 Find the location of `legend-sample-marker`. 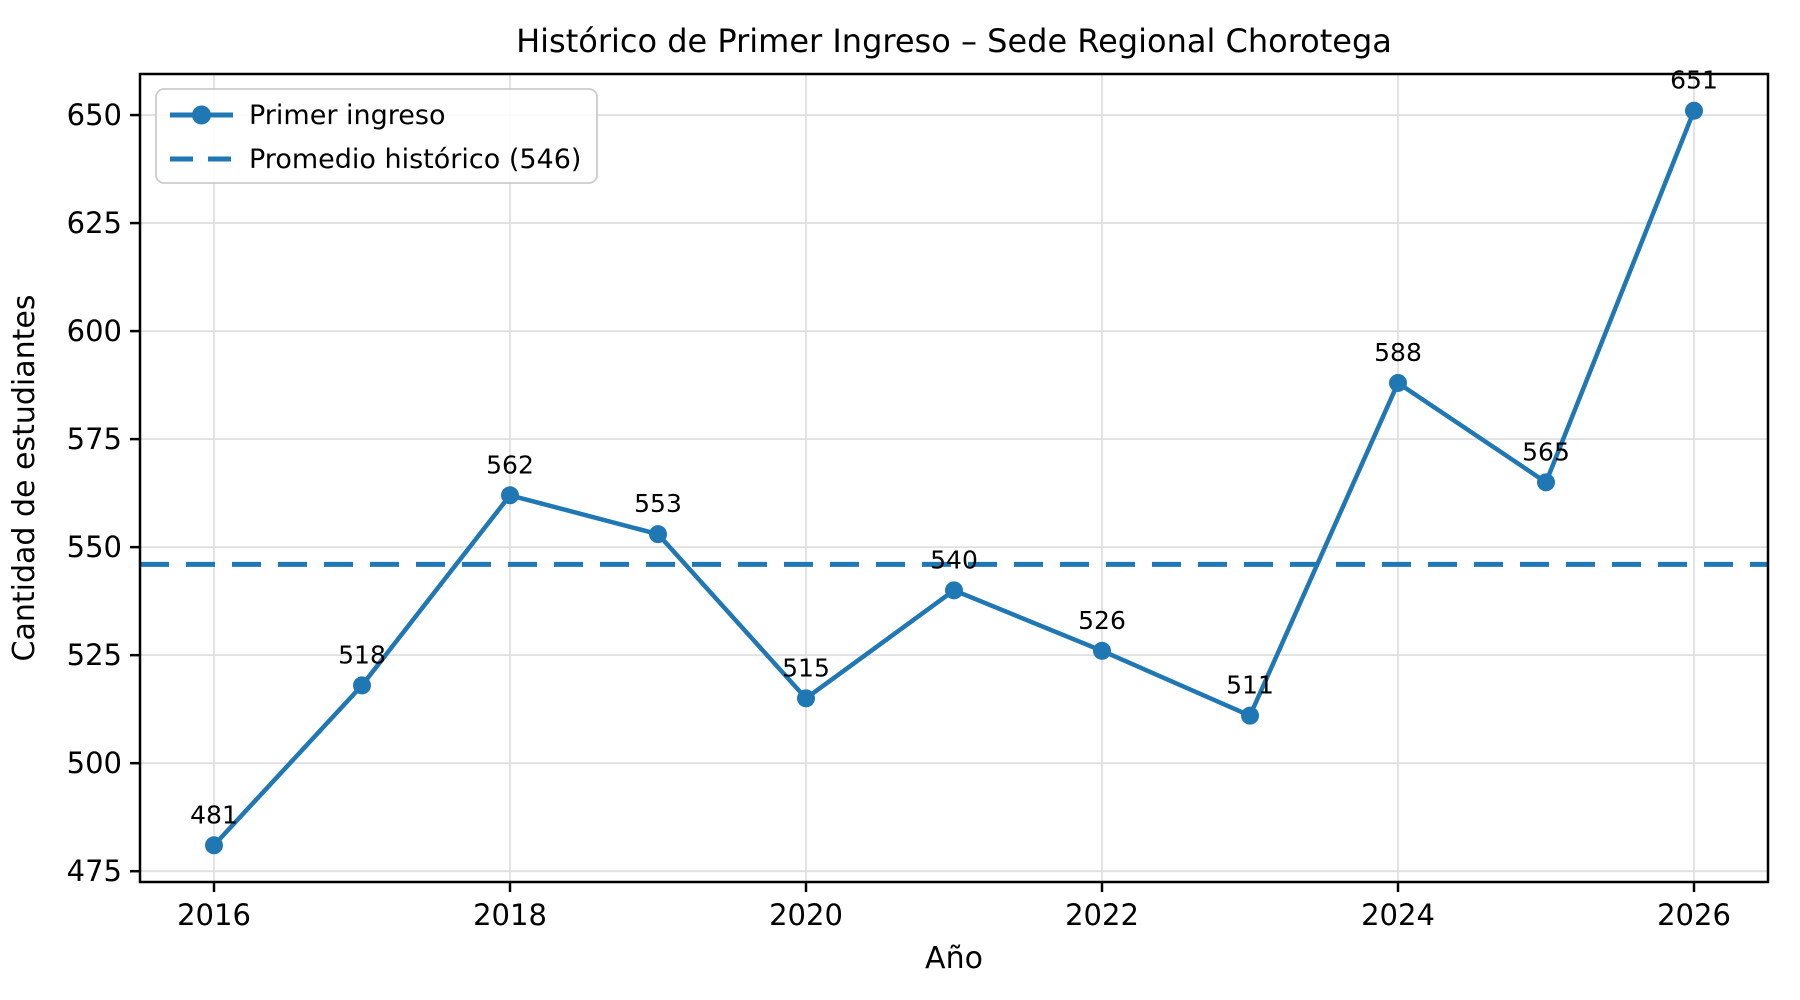

legend-sample-marker is located at coordinates (201, 115).